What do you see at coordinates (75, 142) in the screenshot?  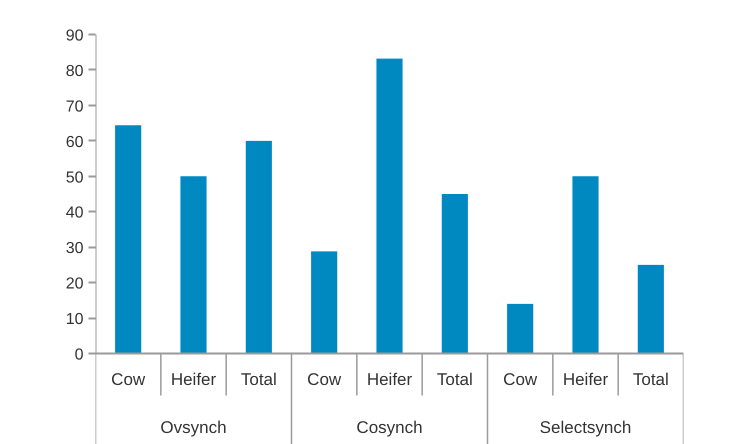 I see `y-tick-label: 60` at bounding box center [75, 142].